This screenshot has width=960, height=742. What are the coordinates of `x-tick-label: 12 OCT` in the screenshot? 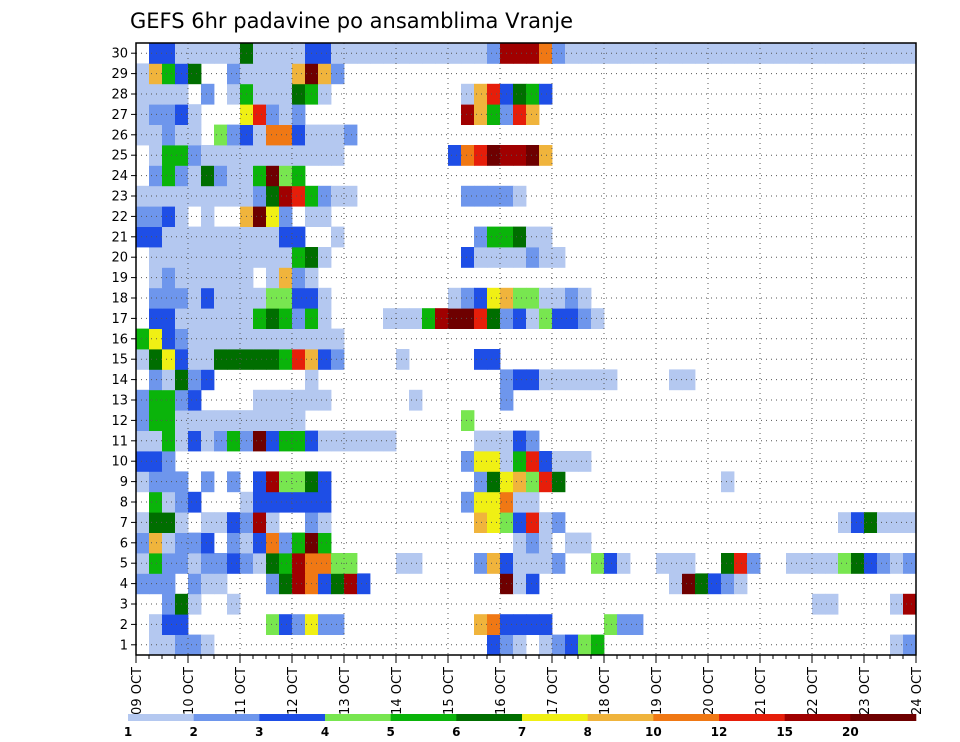 It's located at (293, 691).